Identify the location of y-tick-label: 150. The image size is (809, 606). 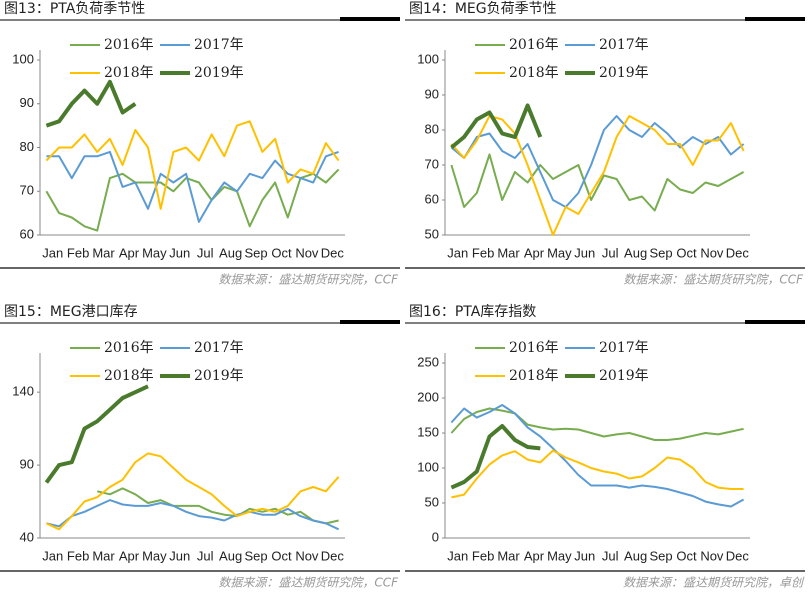
(428, 431).